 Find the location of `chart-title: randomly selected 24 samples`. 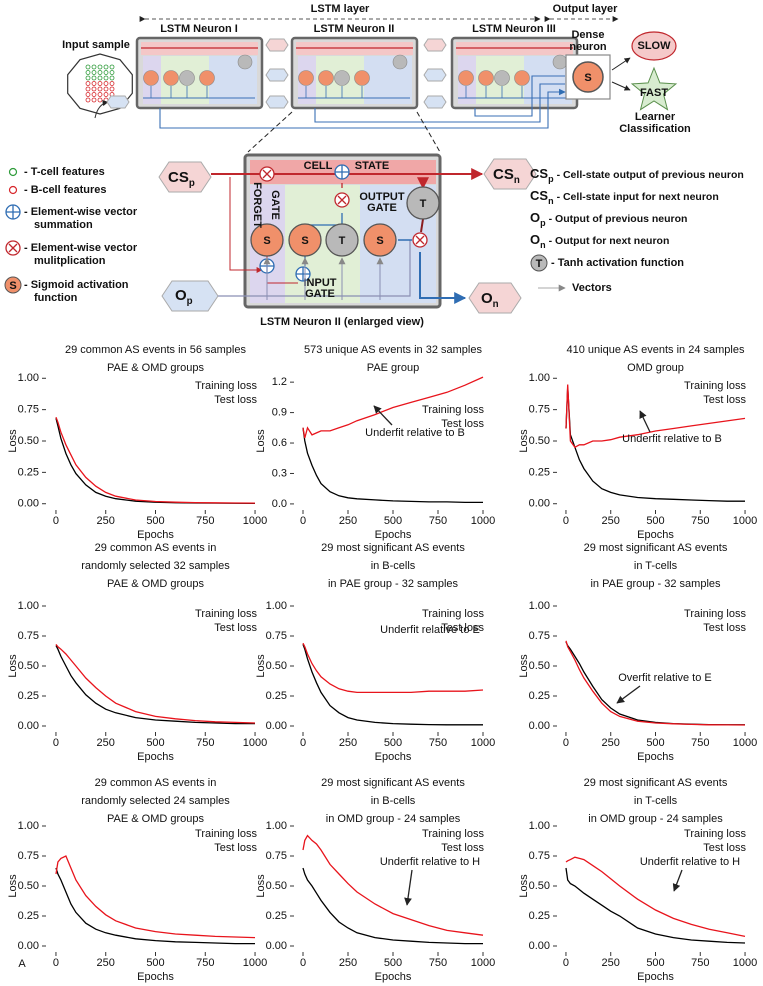

chart-title: randomly selected 24 samples is located at coordinates (155, 801).